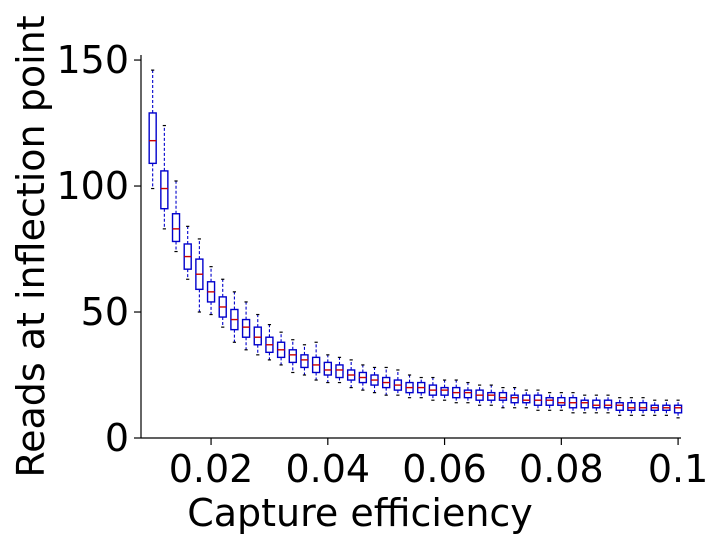 The height and width of the screenshot is (542, 717). What do you see at coordinates (92, 186) in the screenshot?
I see `y-tick-label: 100` at bounding box center [92, 186].